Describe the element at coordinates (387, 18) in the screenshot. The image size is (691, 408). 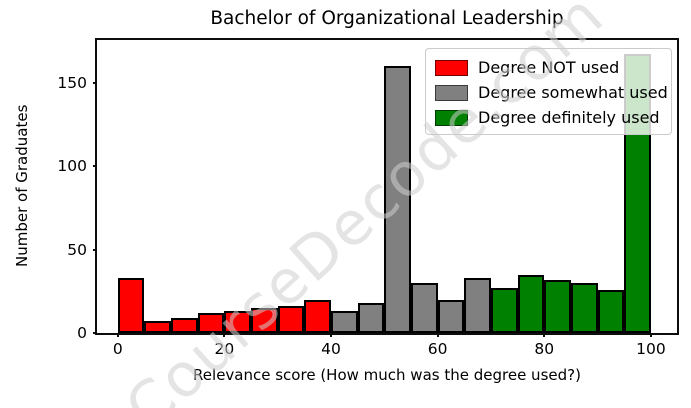
I see `chart-title: Bachelor of Organizational Leadership` at that location.